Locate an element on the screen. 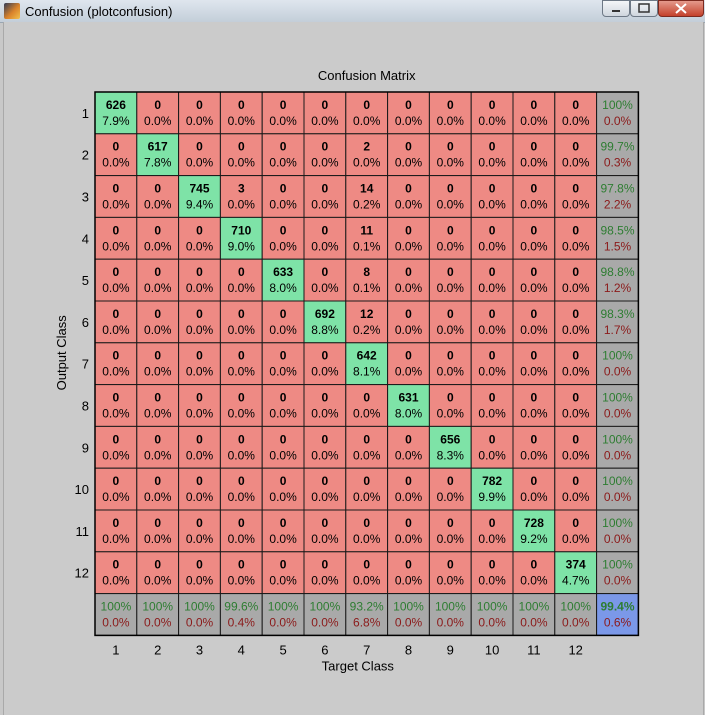 The height and width of the screenshot is (715, 705). maximize-button is located at coordinates (644, 8).